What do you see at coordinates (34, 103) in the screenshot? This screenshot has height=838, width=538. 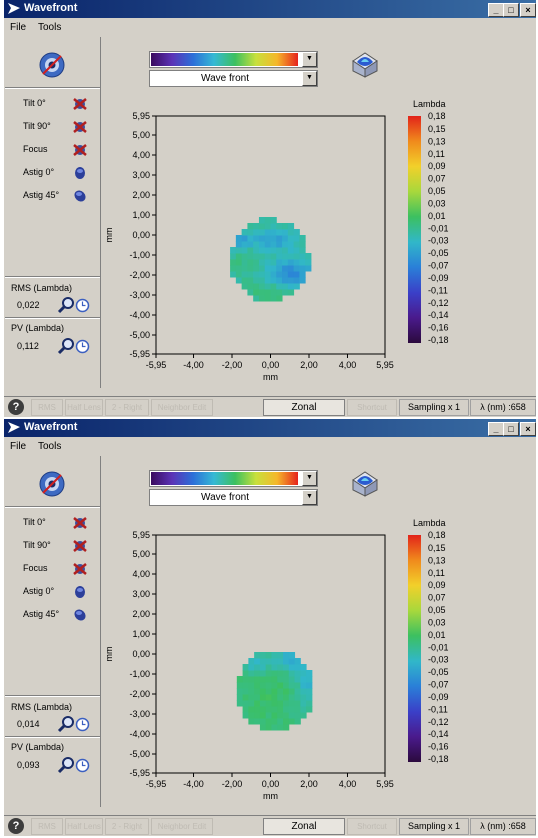 I see `zernike-label: Tilt 0°` at bounding box center [34, 103].